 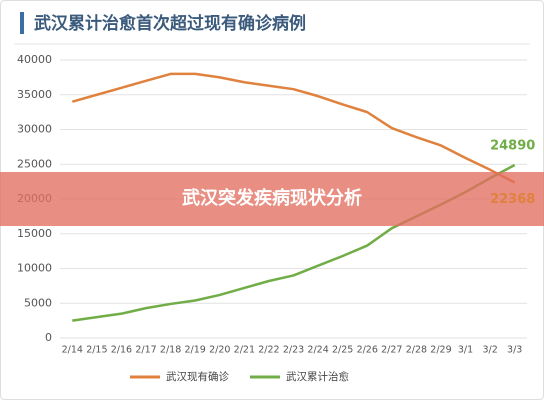 What do you see at coordinates (22, 23) in the screenshot?
I see `title-bar` at bounding box center [22, 23].